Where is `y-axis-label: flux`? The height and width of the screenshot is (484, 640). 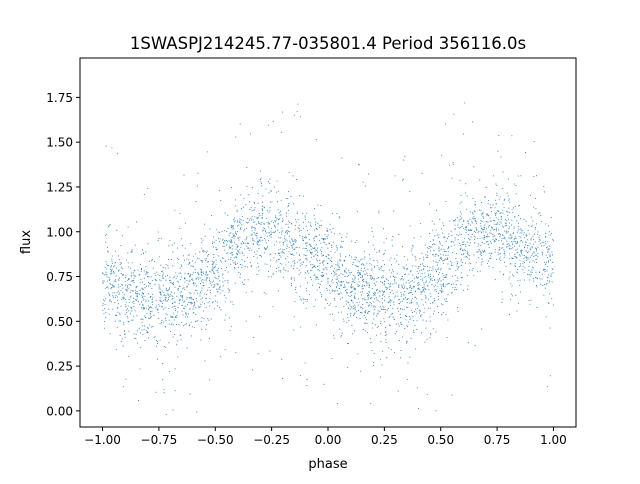 y-axis-label: flux is located at coordinates (26, 242).